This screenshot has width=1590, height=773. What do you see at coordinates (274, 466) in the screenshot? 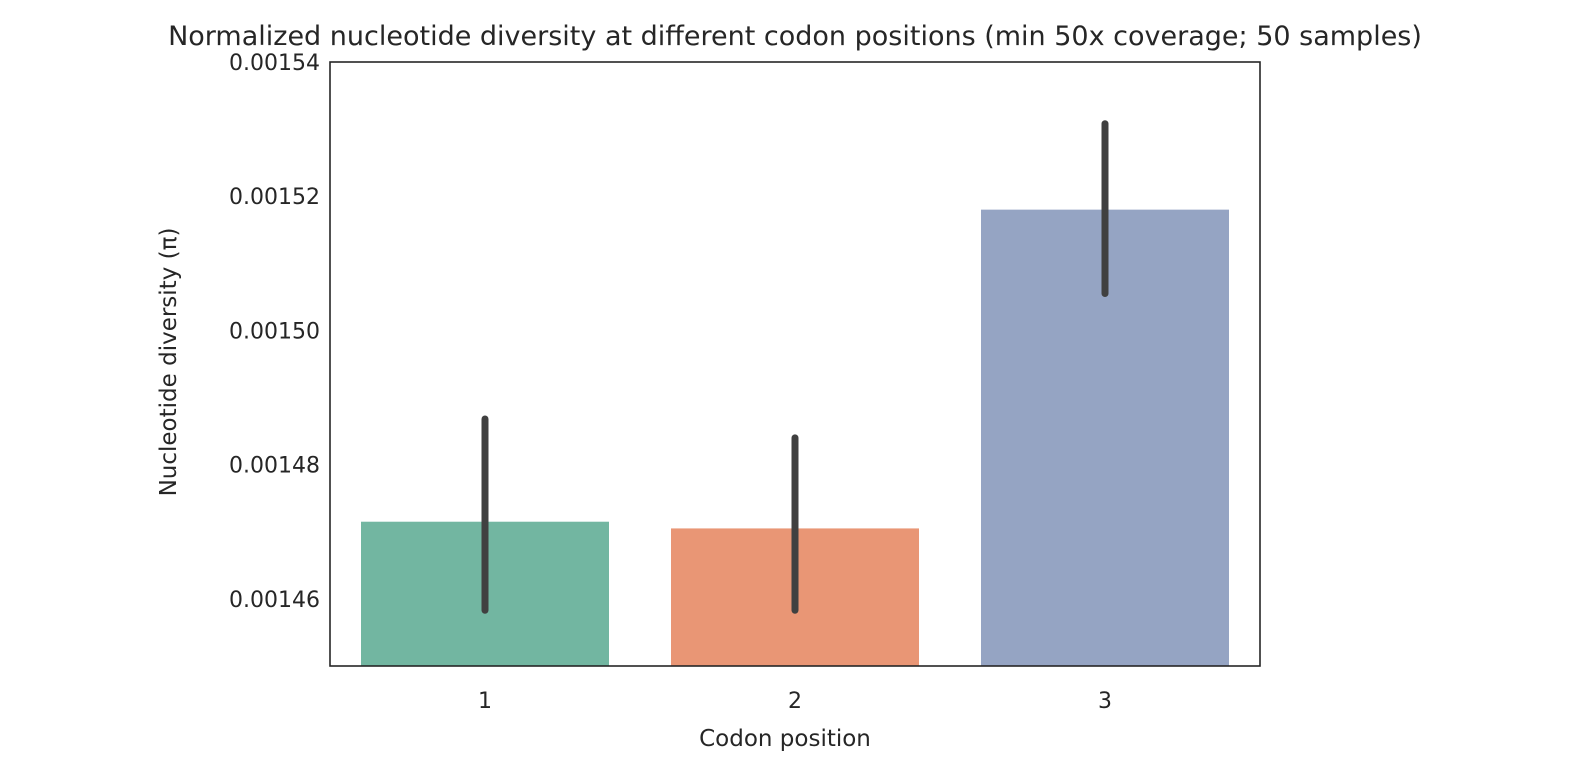
I see `y-tick-label: 0.00148` at bounding box center [274, 466].